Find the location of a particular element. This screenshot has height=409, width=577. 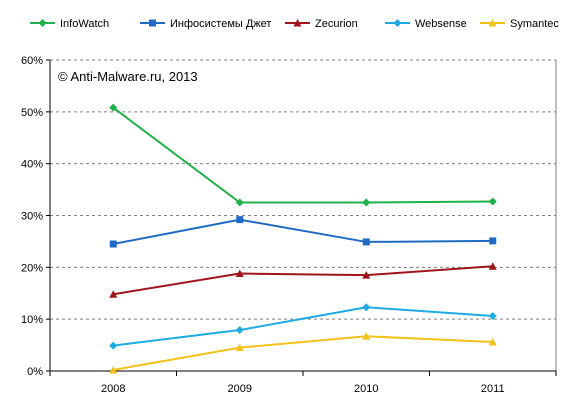

legend-item: Websense is located at coordinates (426, 24).